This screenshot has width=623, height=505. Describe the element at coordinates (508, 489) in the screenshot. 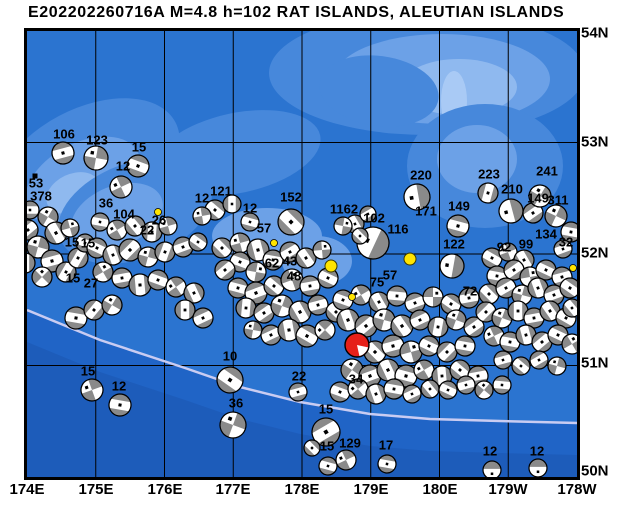

I see `lon-axis-label: 179W` at that location.